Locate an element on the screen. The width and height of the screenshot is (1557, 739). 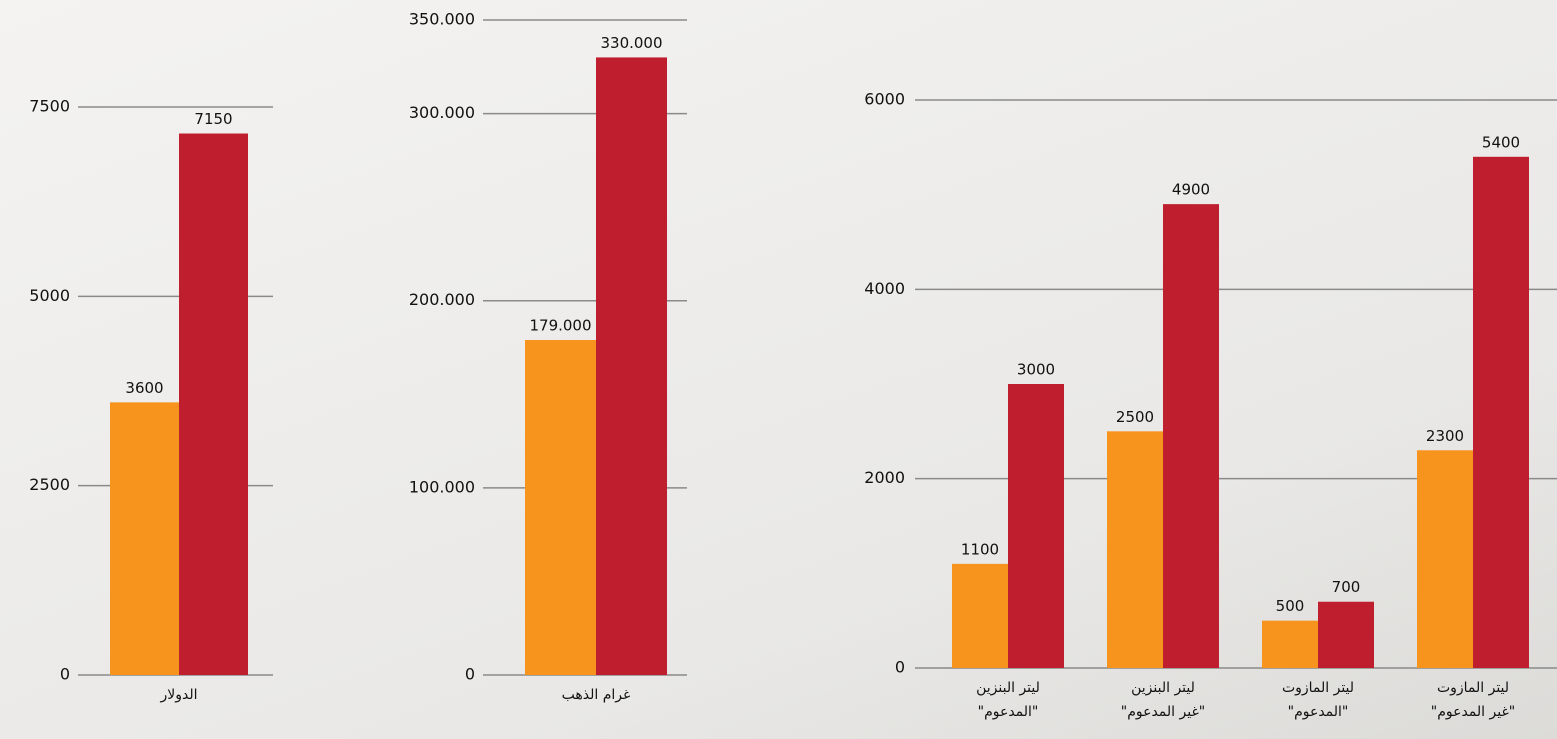
x-tick-label: الدولار is located at coordinates (179, 695).